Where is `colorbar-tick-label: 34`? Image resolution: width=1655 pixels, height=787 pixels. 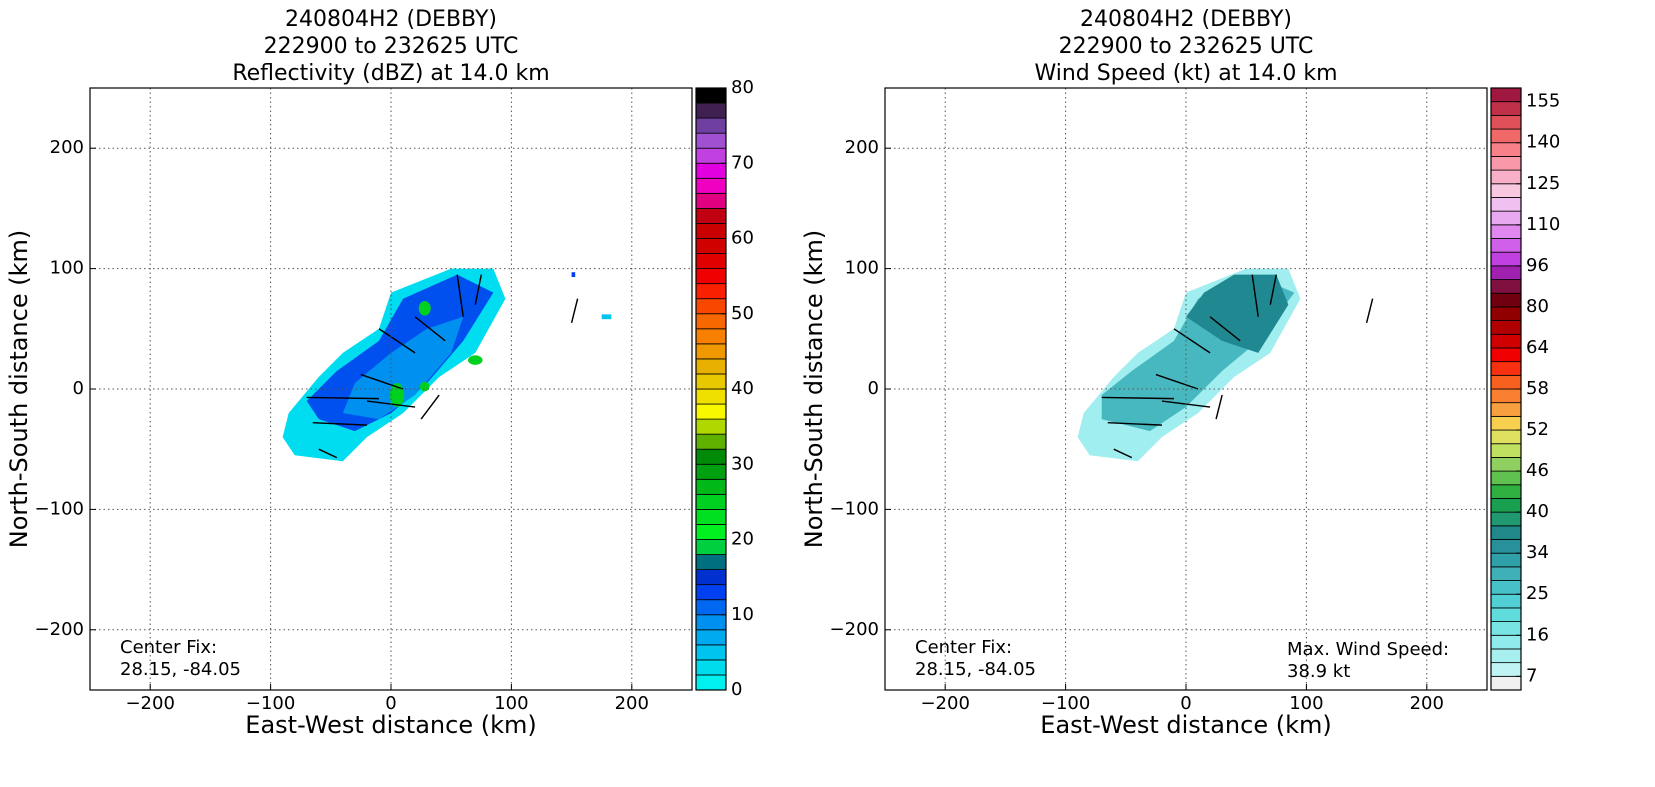
colorbar-tick-label: 34 is located at coordinates (1537, 552).